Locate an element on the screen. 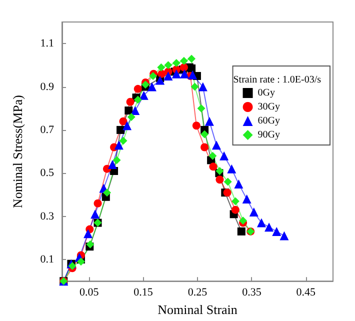  y-tick-label: 0.3 is located at coordinates (47, 216).